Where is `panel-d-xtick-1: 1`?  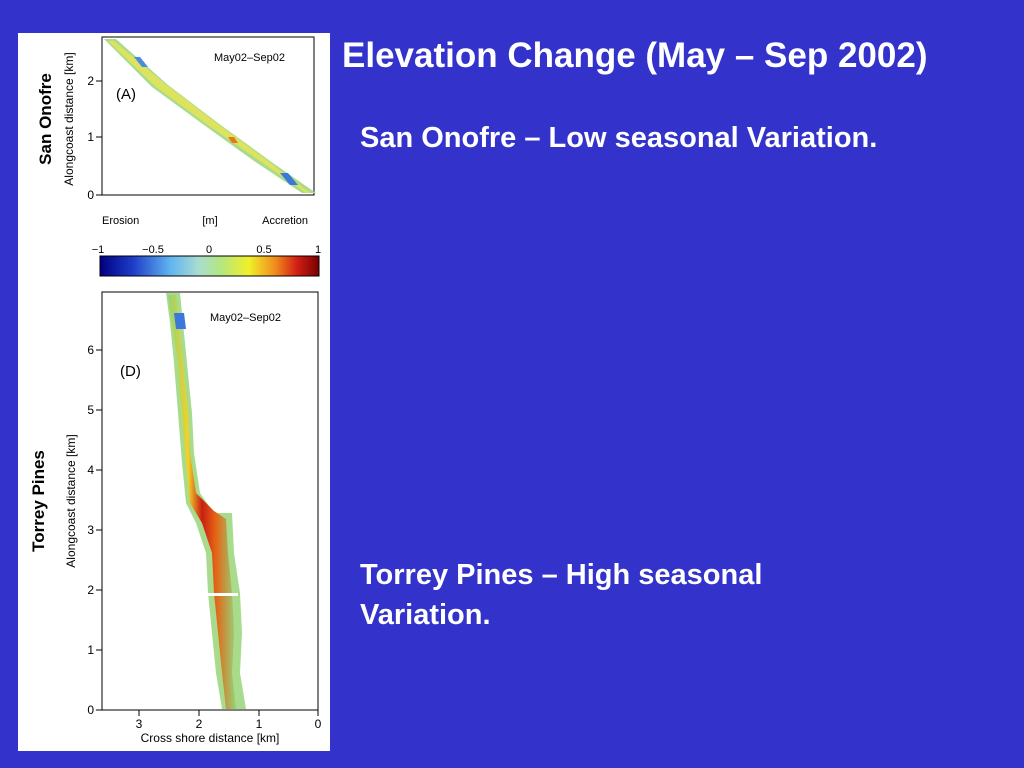 panel-d-xtick-1: 1 is located at coordinates (259, 724).